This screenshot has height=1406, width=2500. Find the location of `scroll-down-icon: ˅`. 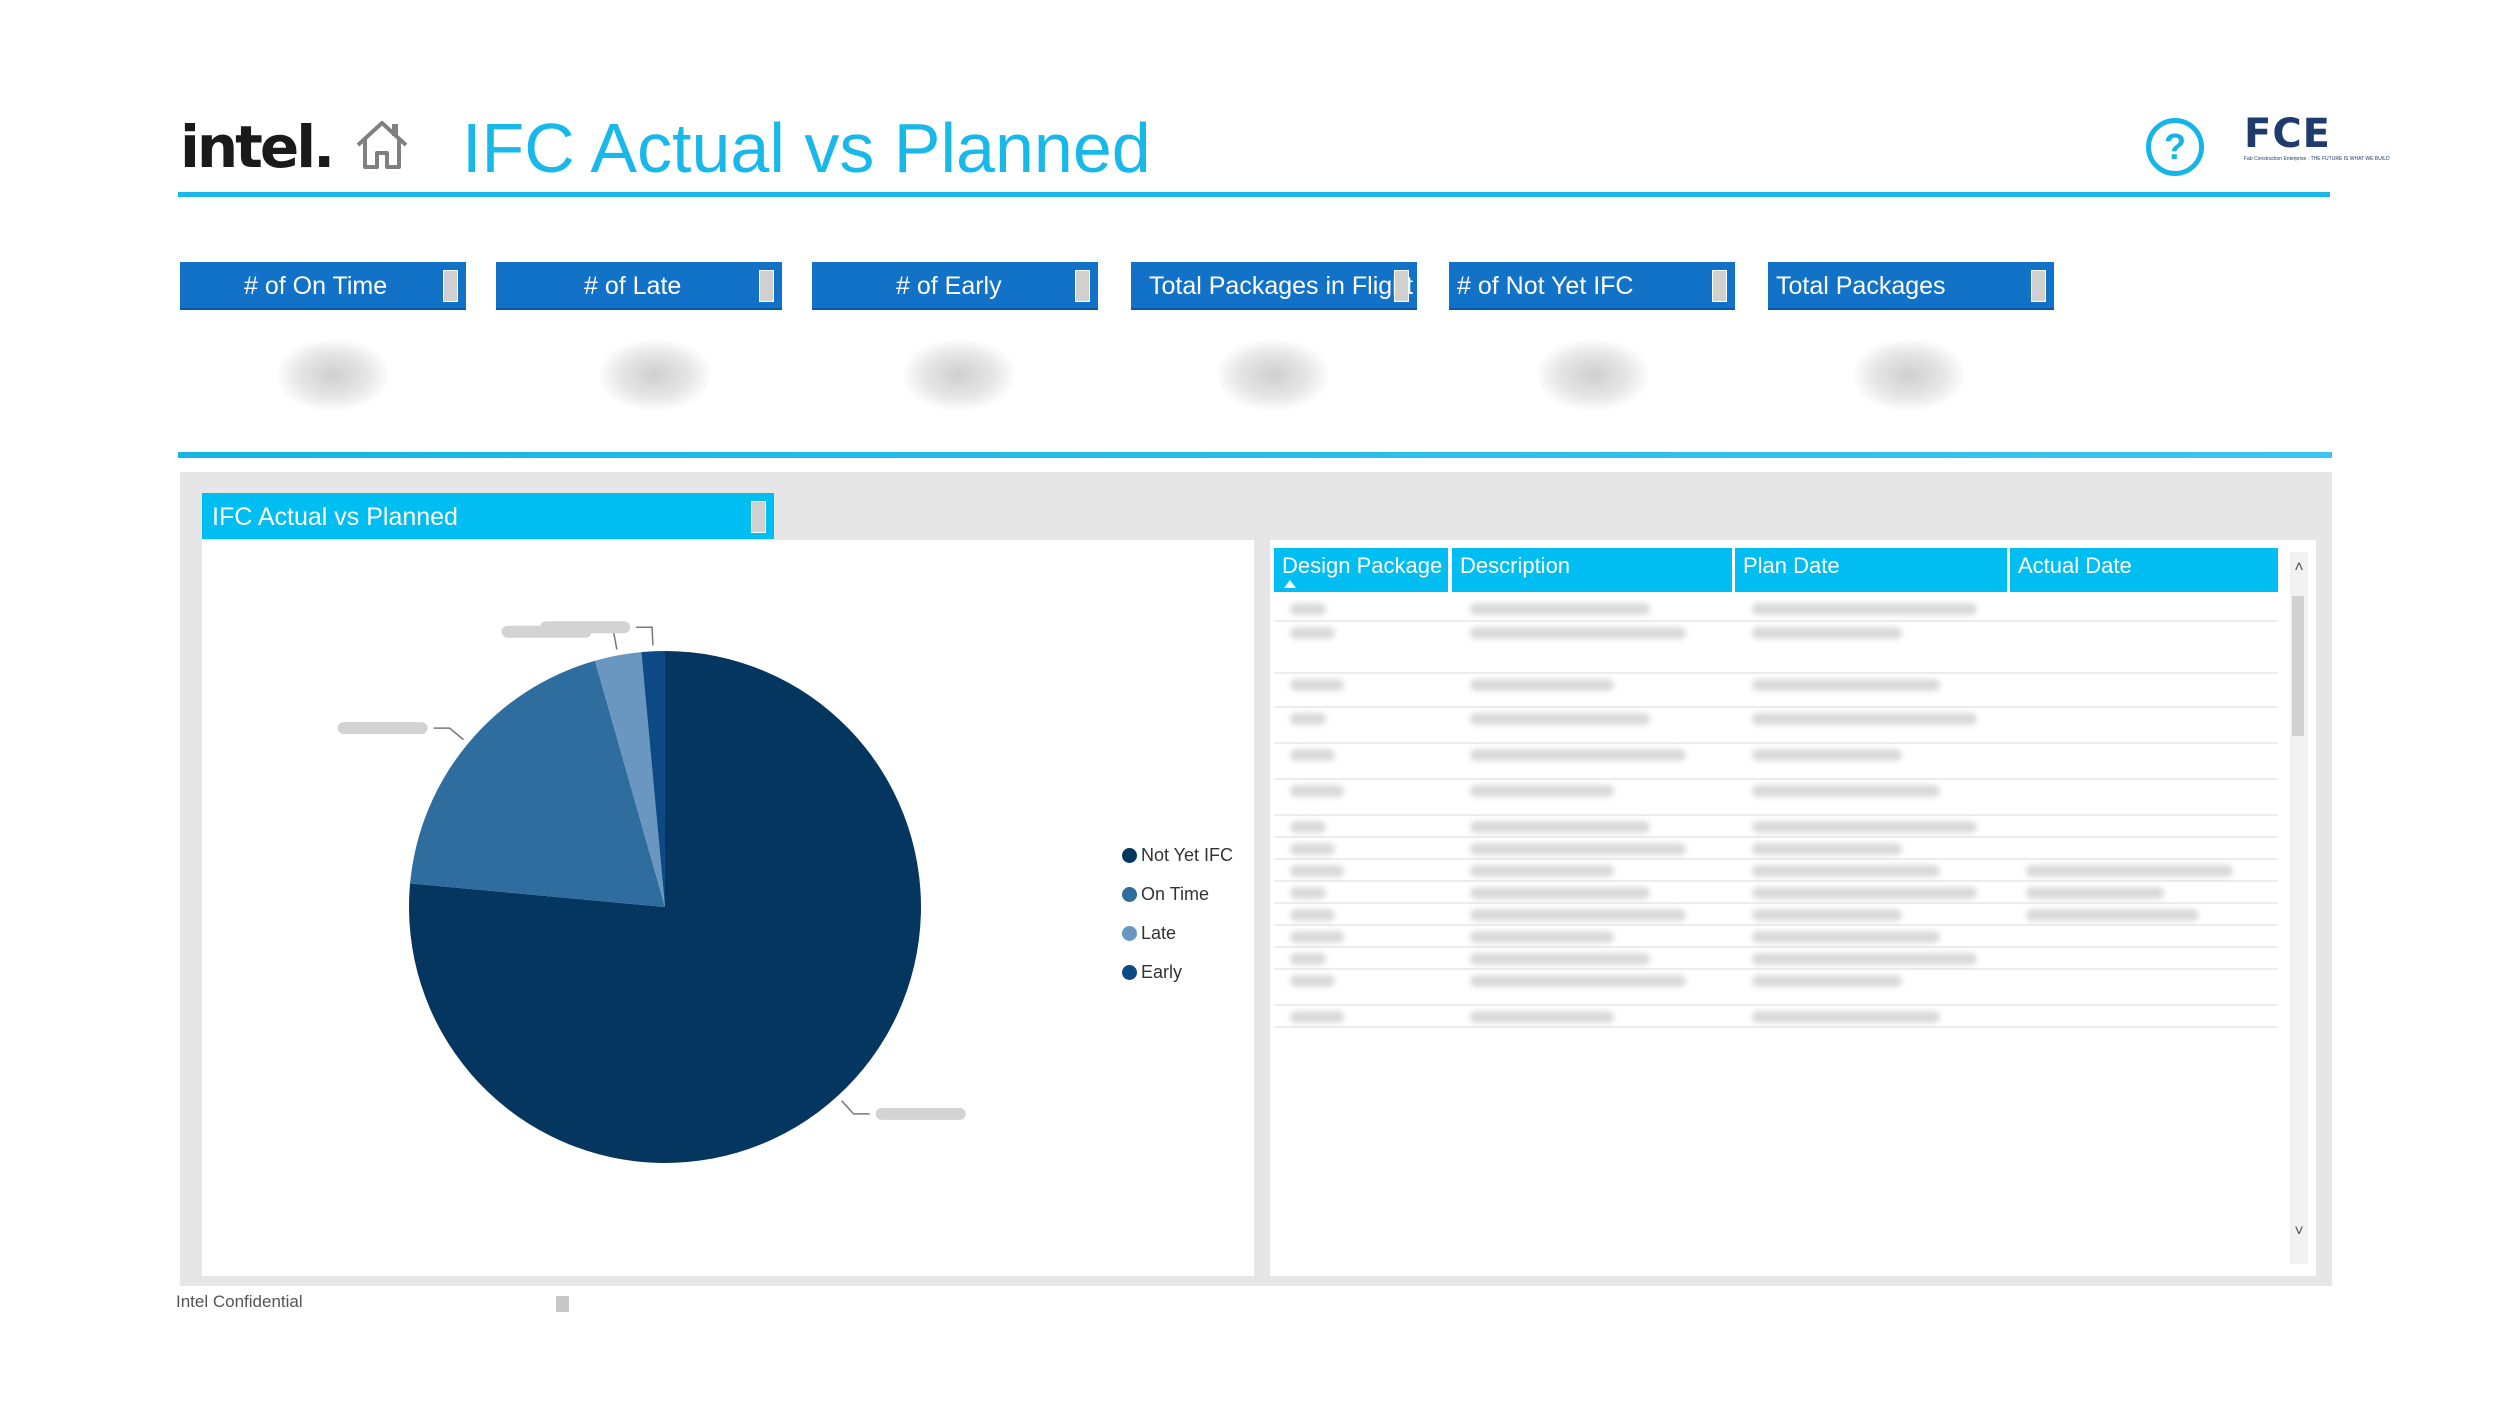

scroll-down-icon: ˅ is located at coordinates (2299, 1231).